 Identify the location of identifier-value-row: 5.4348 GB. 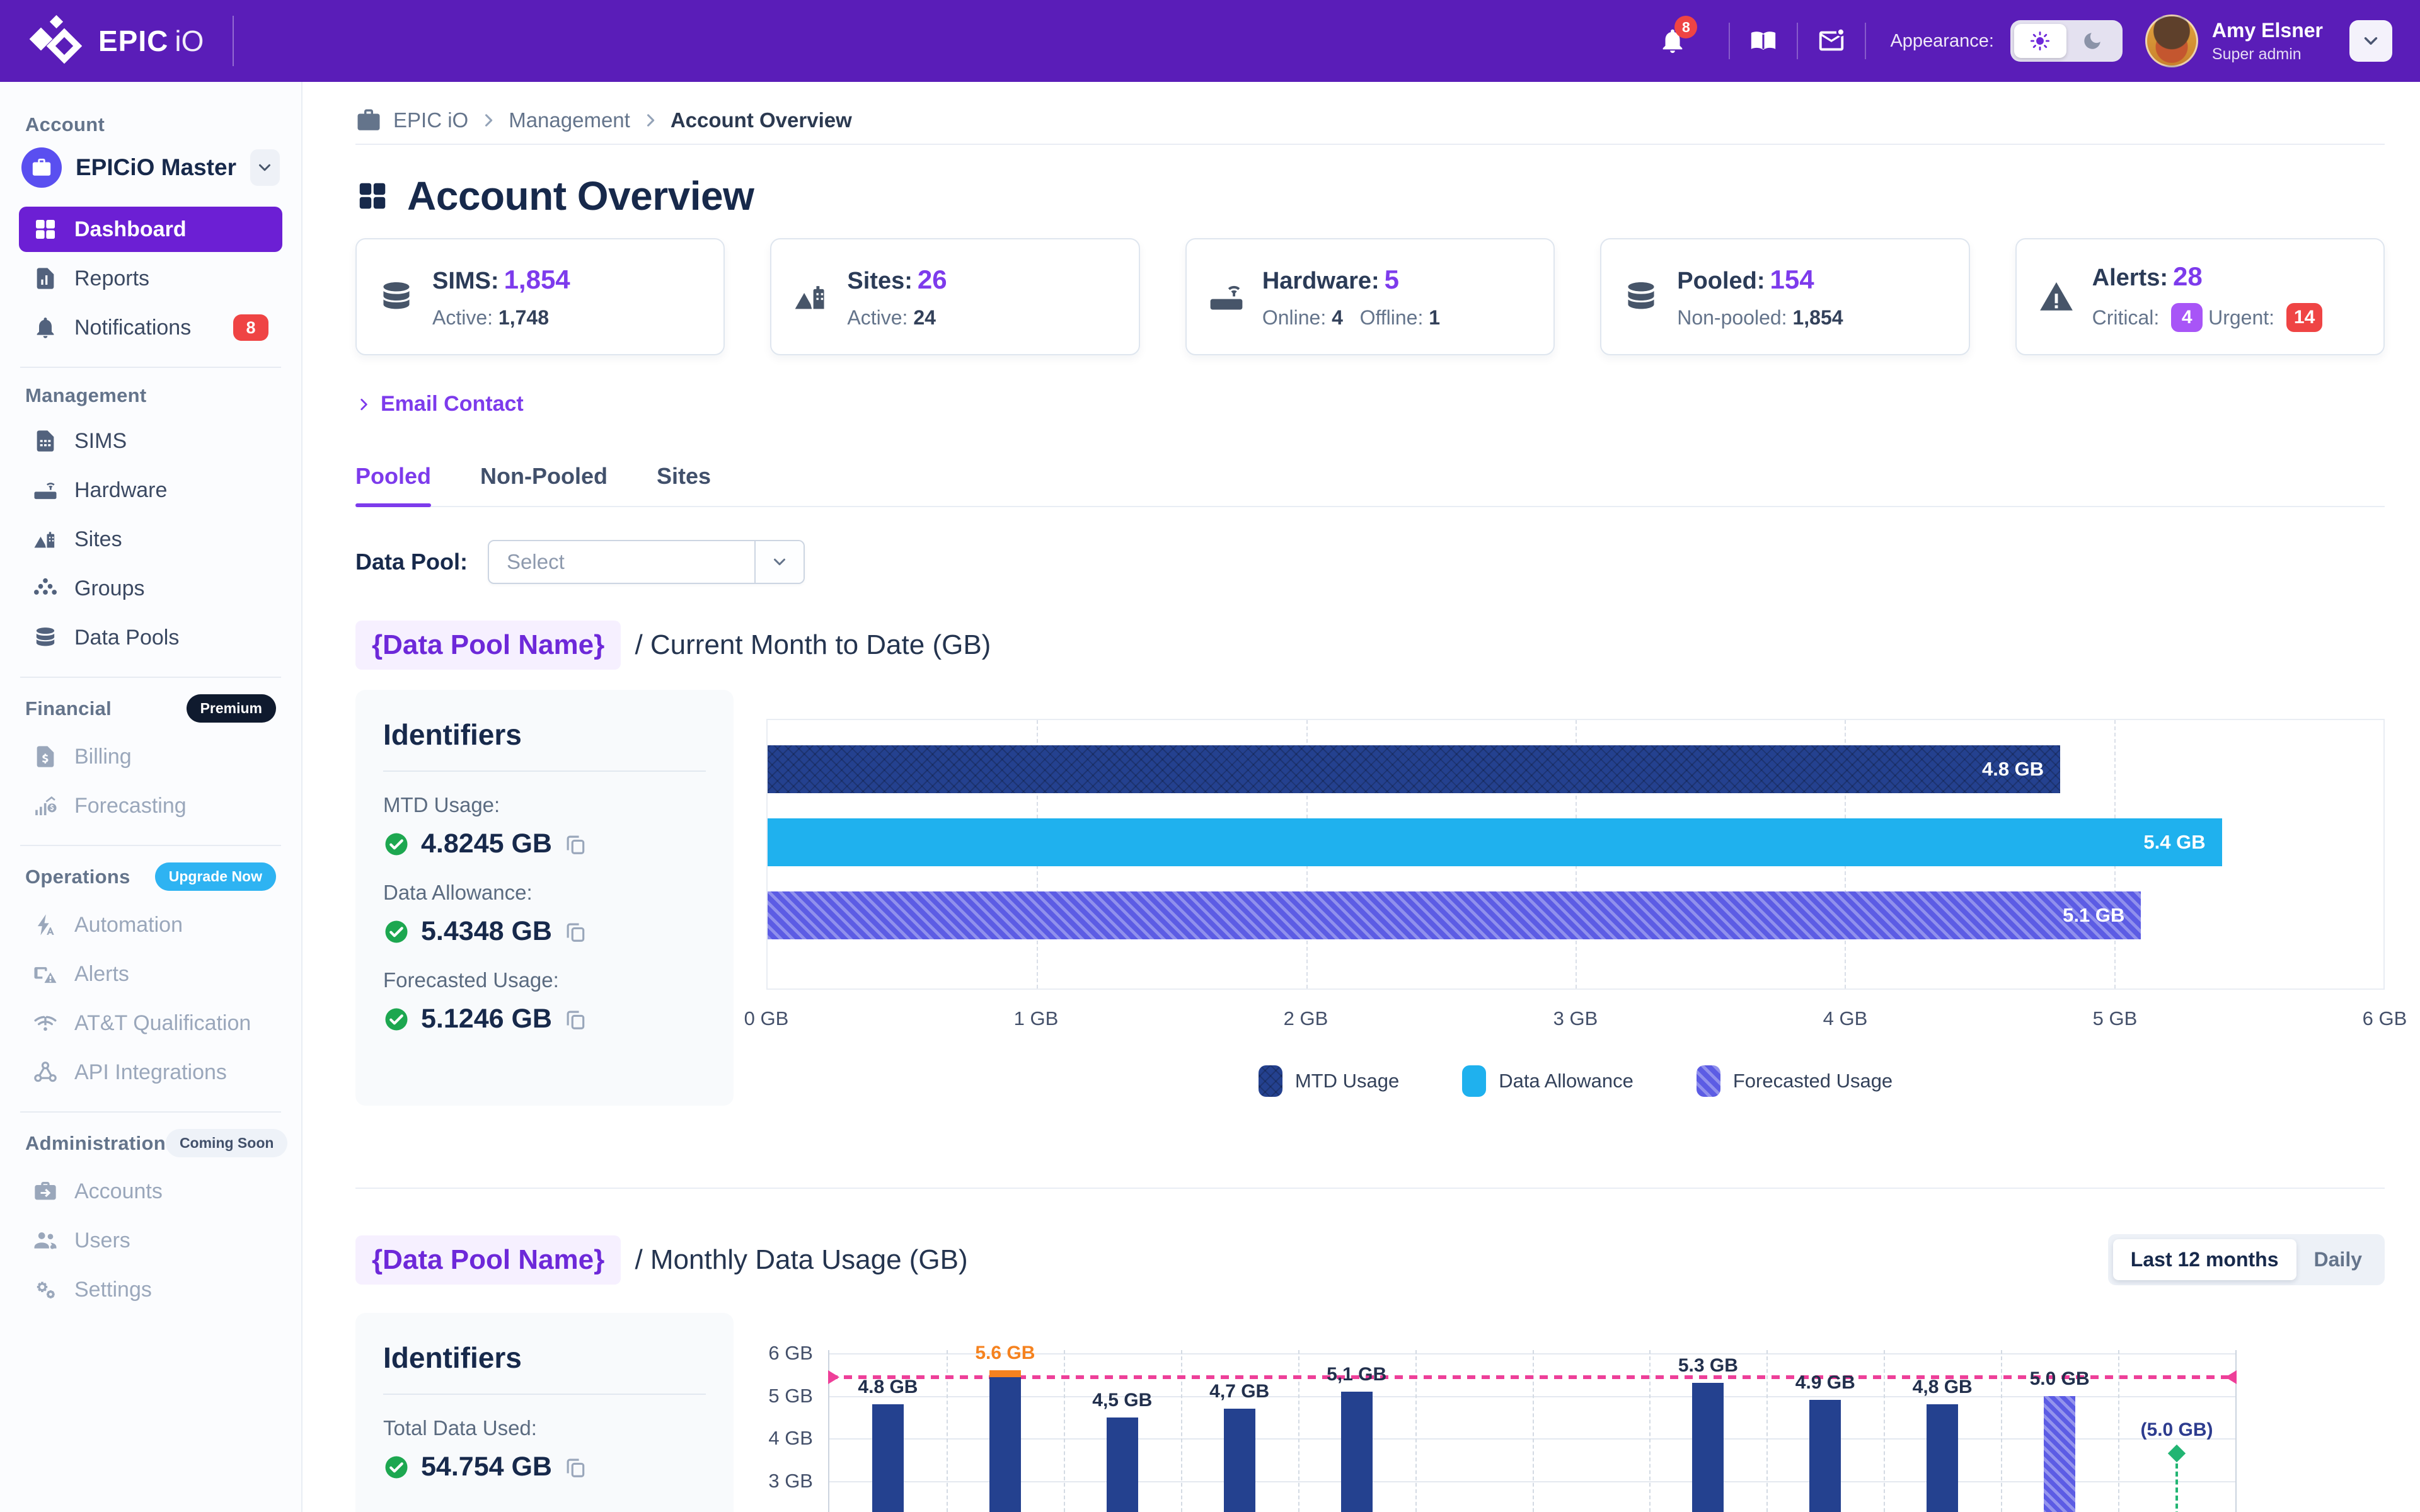
(544, 931).